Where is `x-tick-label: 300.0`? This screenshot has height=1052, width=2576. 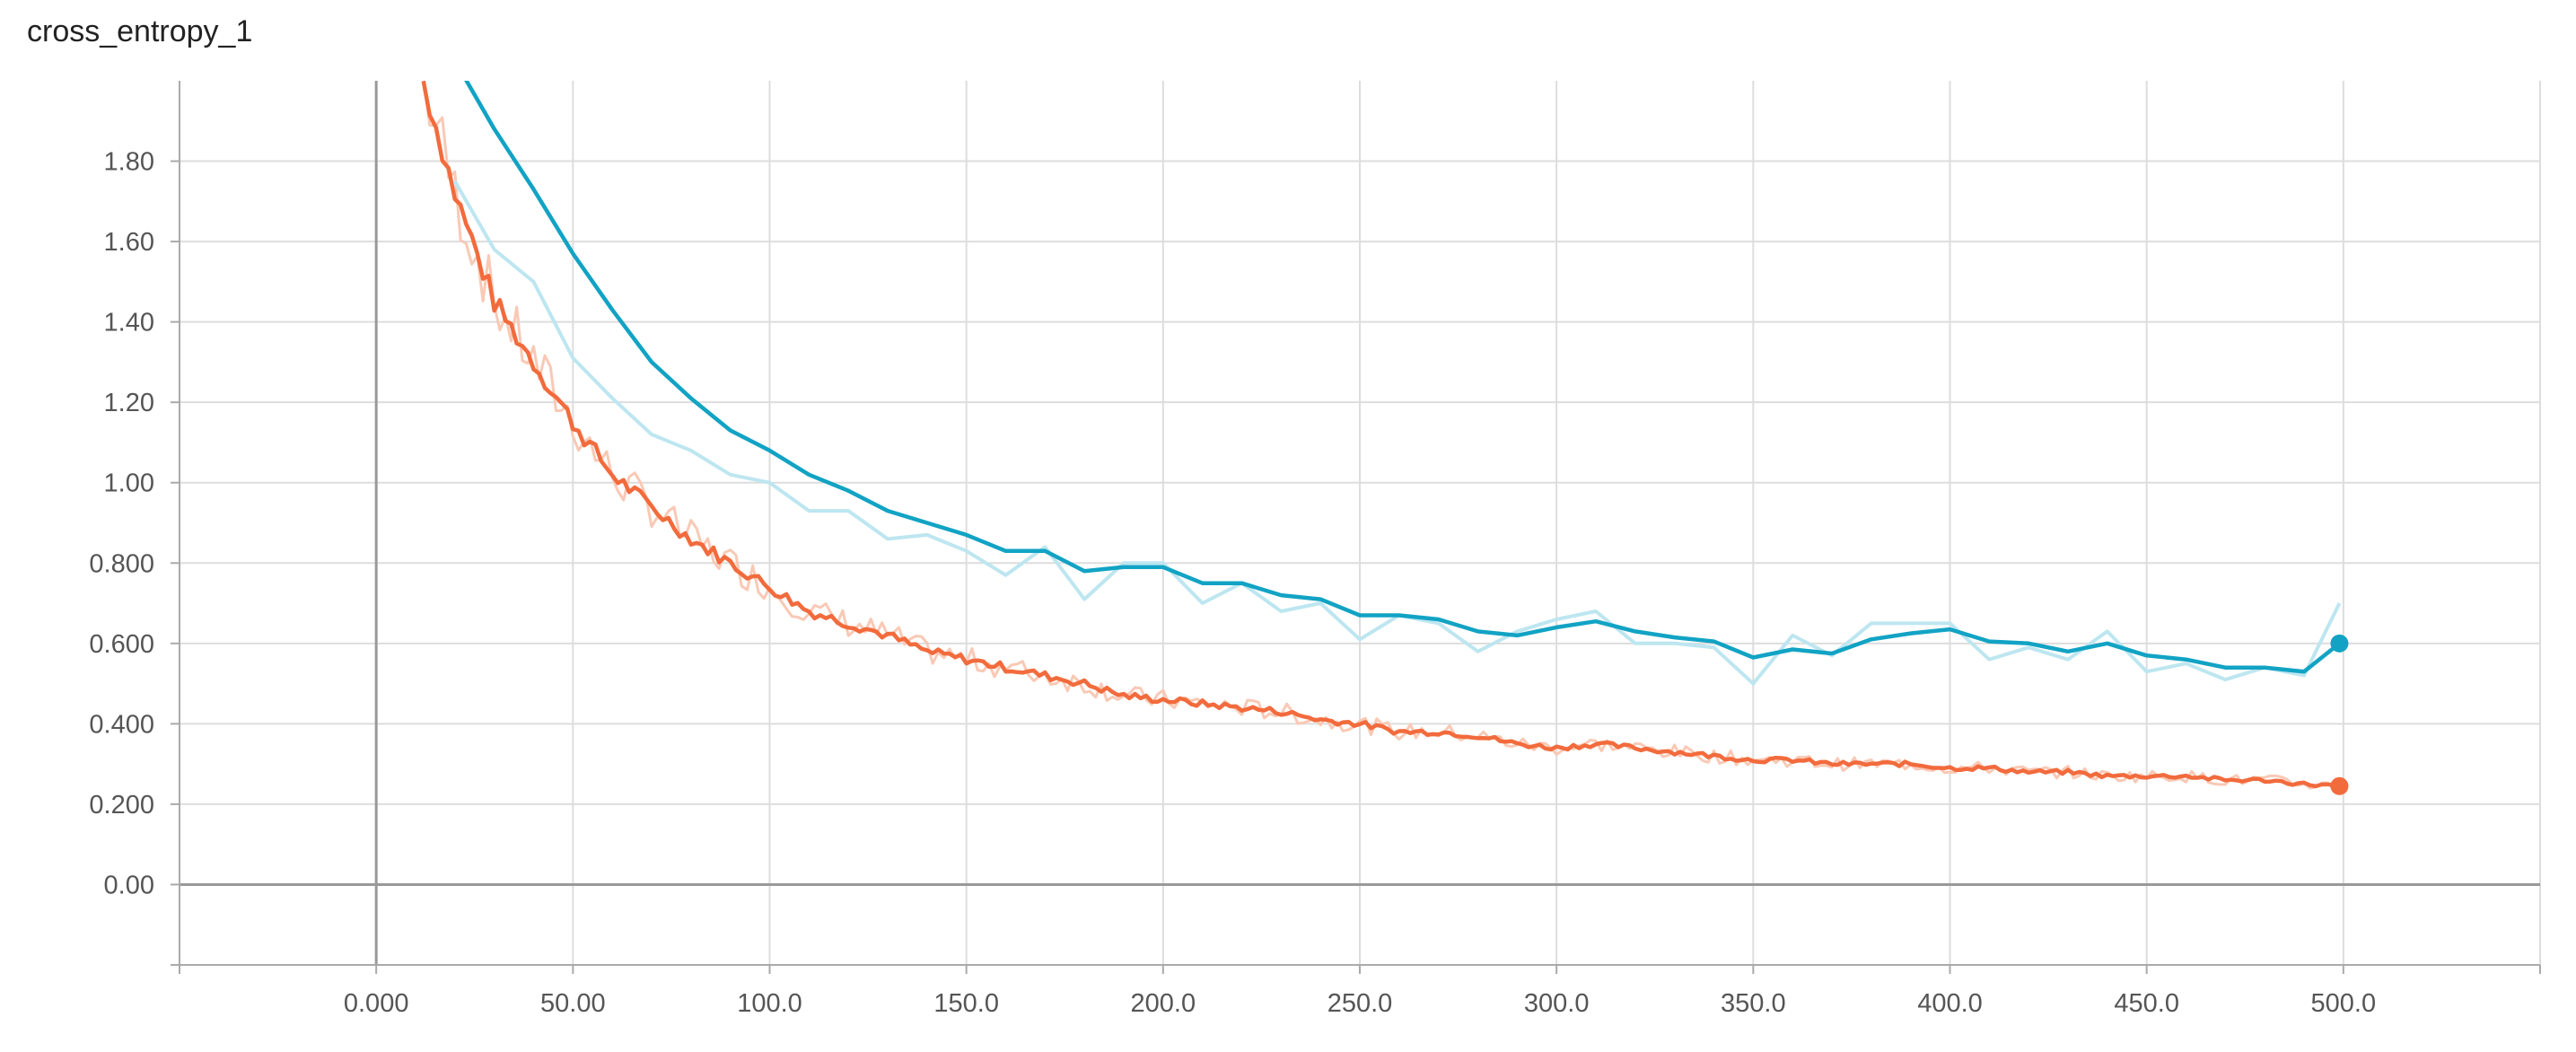 x-tick-label: 300.0 is located at coordinates (1557, 1004).